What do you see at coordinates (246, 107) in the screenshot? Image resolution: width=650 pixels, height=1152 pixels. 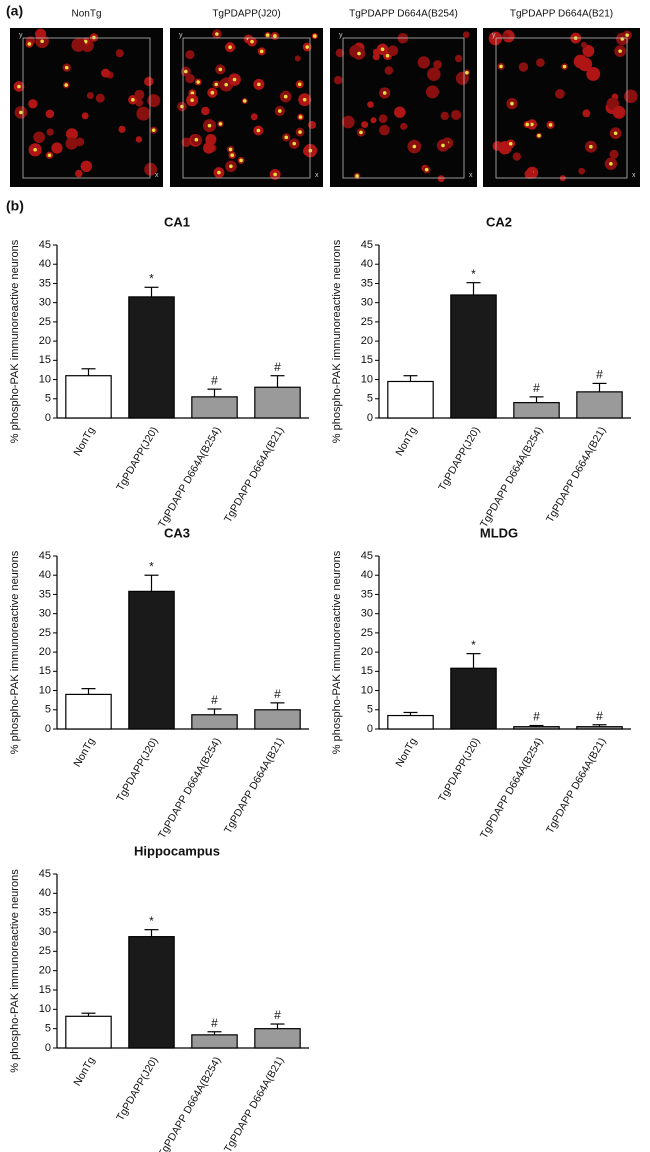 I see `micrograph` at bounding box center [246, 107].